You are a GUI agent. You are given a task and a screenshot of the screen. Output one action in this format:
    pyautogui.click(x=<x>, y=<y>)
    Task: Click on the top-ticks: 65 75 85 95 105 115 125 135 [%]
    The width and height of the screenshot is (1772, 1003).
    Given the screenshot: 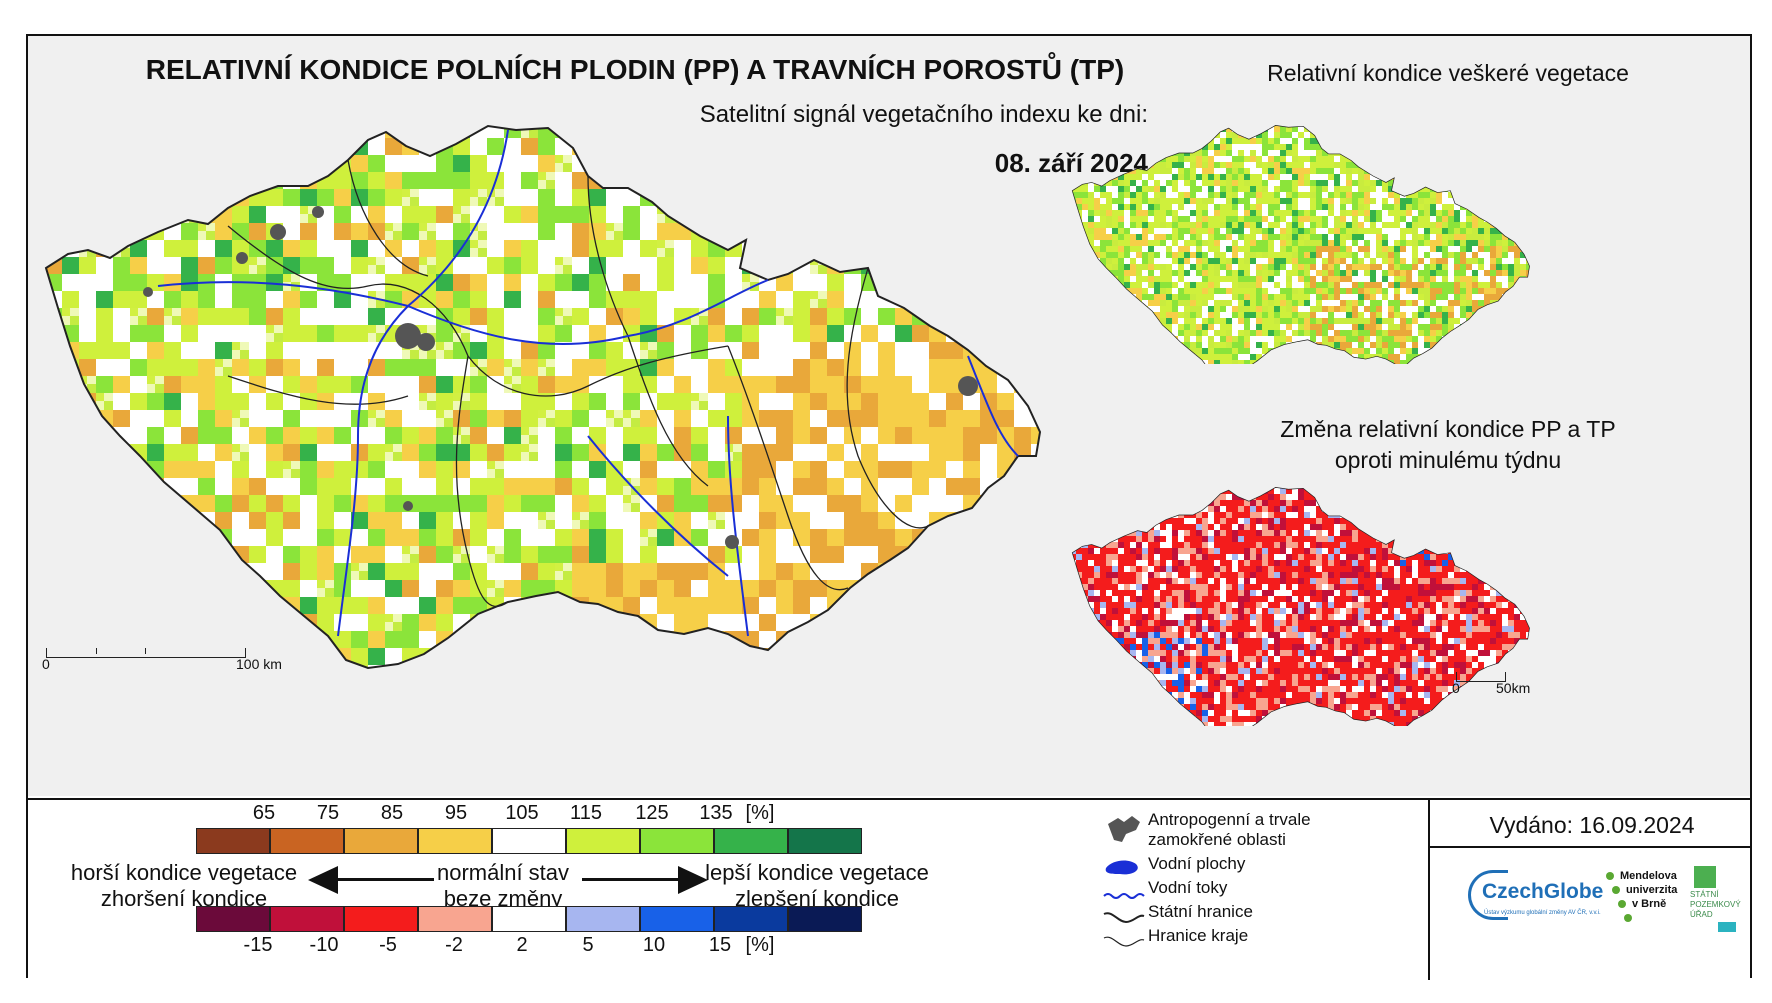 What is the action you would take?
    pyautogui.click(x=536, y=814)
    